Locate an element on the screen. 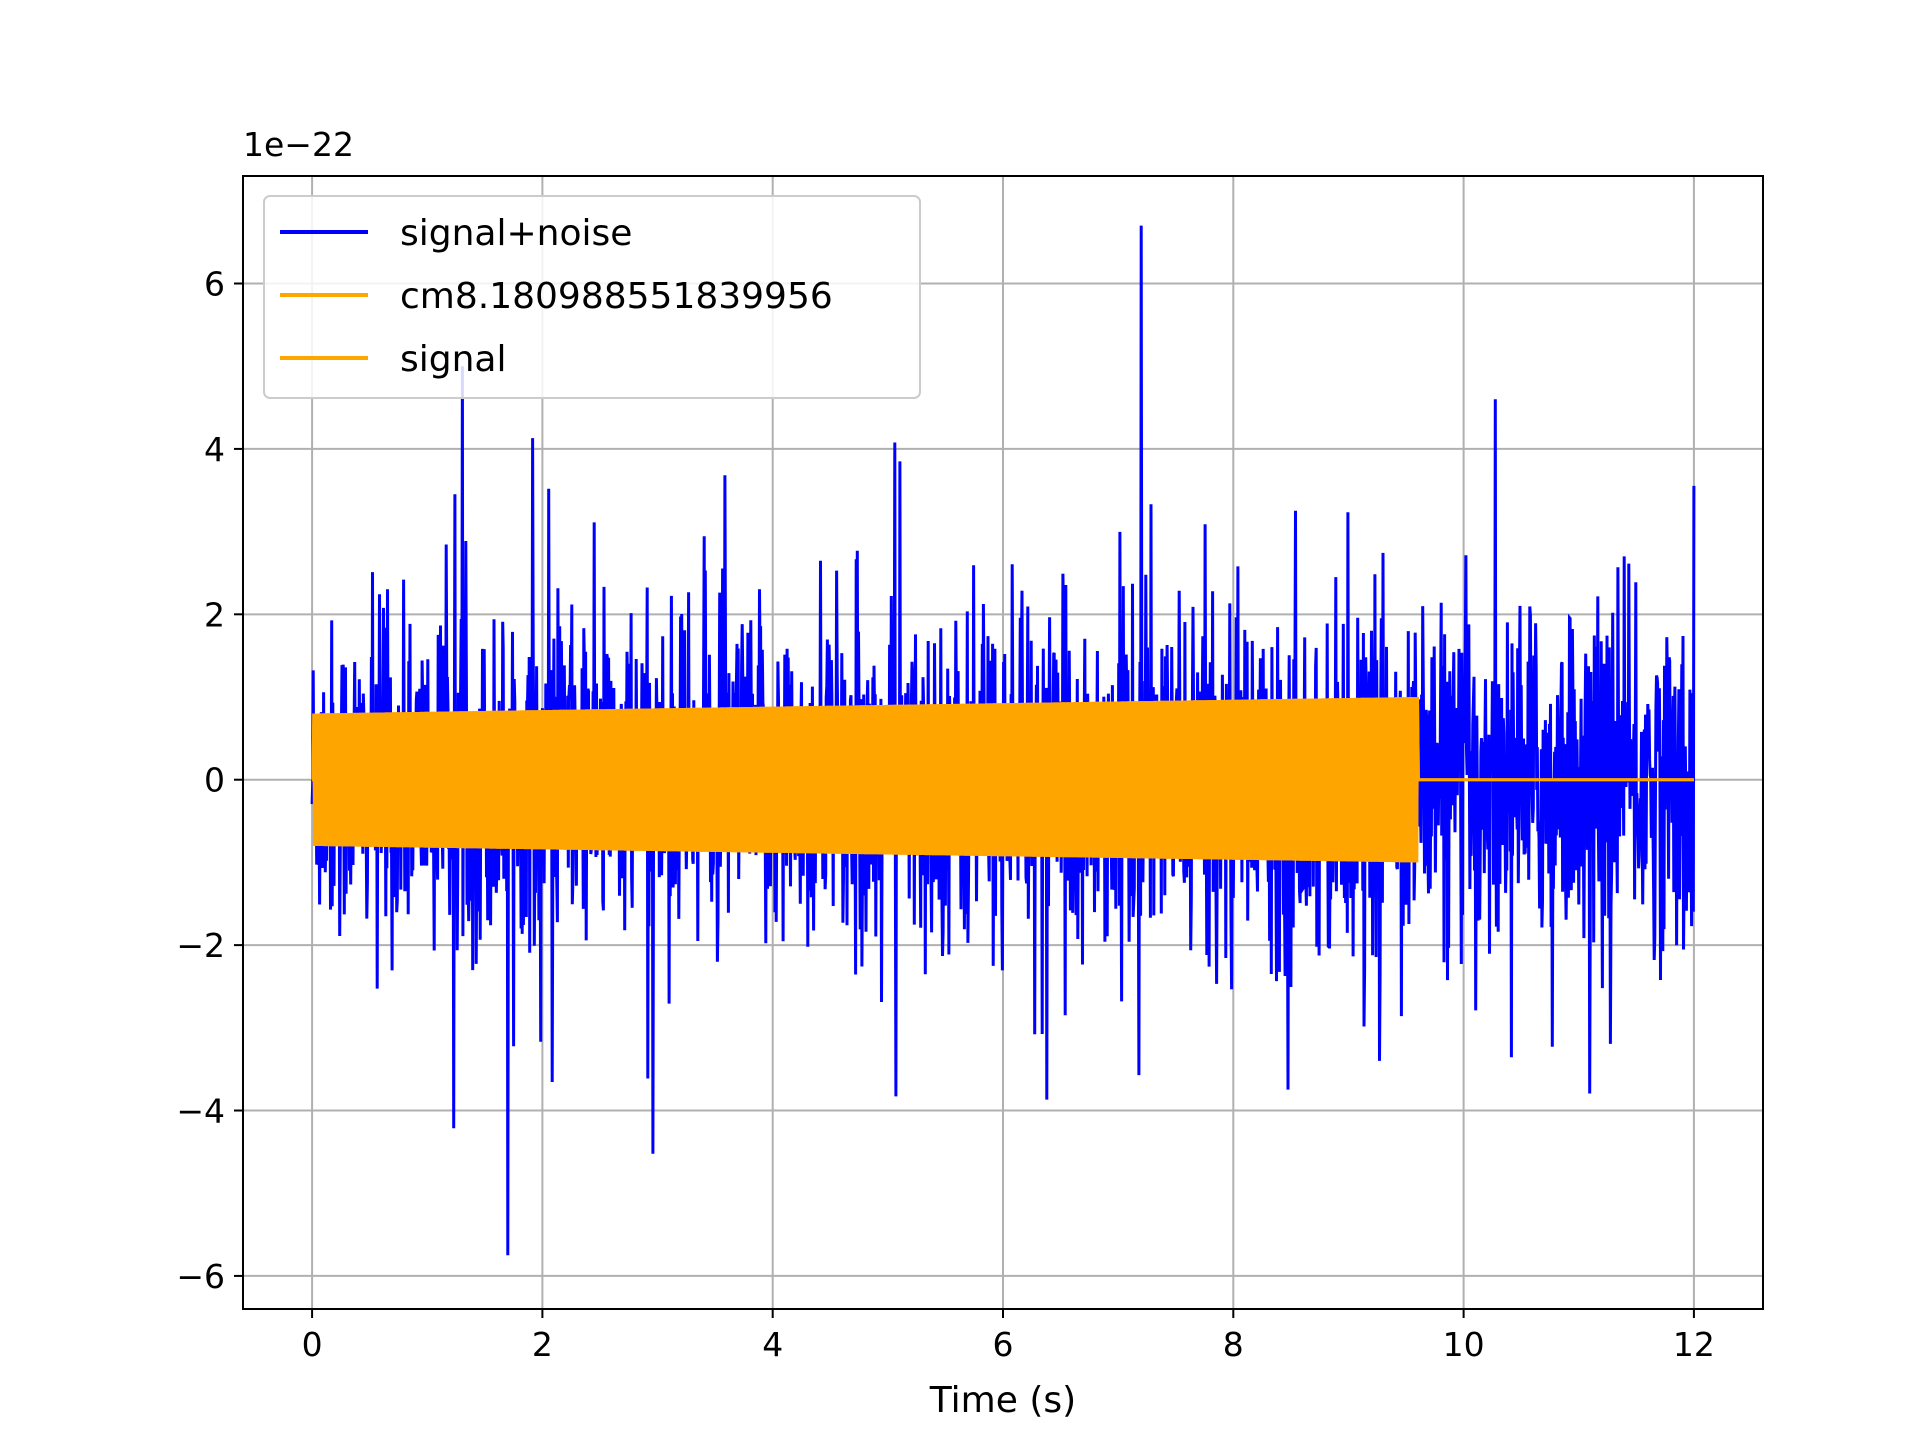  x-tick-label: 12 is located at coordinates (1694, 1344).